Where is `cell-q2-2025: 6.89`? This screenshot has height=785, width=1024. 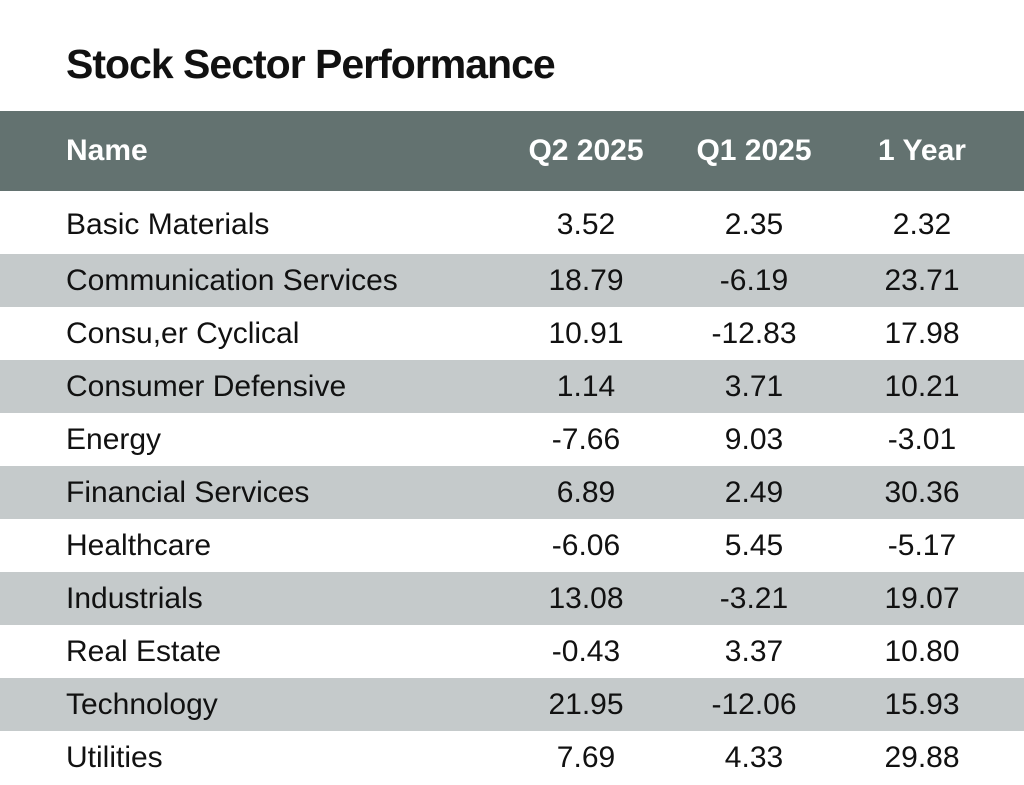 cell-q2-2025: 6.89 is located at coordinates (586, 492).